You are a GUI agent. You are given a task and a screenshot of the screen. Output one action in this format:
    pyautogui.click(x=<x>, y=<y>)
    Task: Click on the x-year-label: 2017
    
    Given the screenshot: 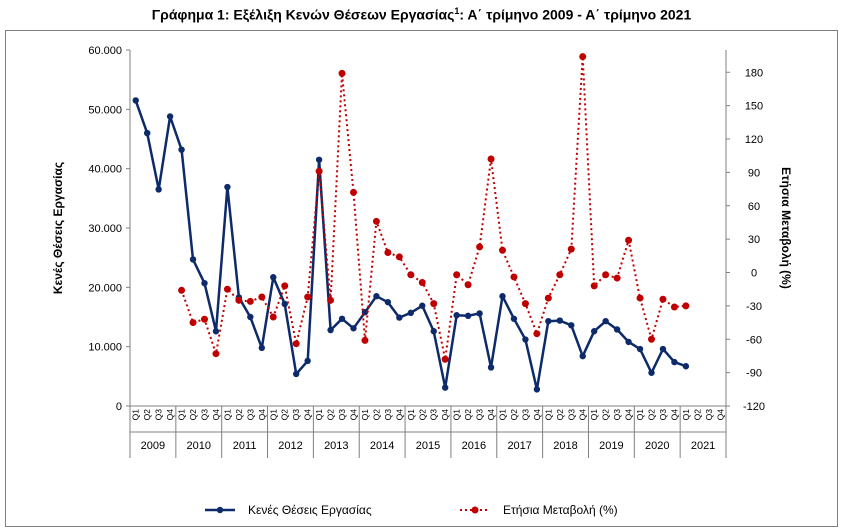 What is the action you would take?
    pyautogui.click(x=519, y=446)
    